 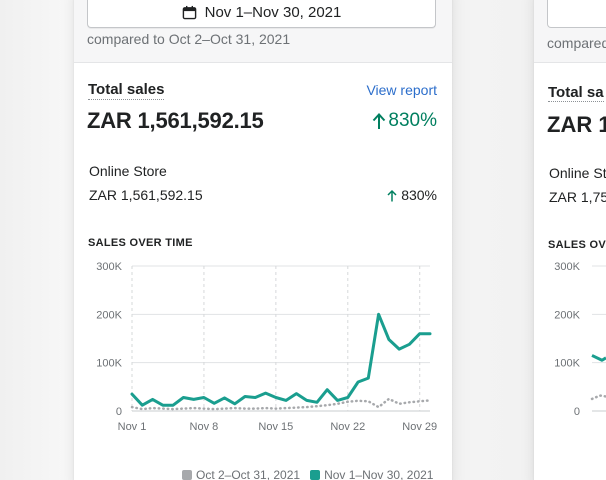 I want to click on total-sales-change: 830%, so click(x=404, y=121).